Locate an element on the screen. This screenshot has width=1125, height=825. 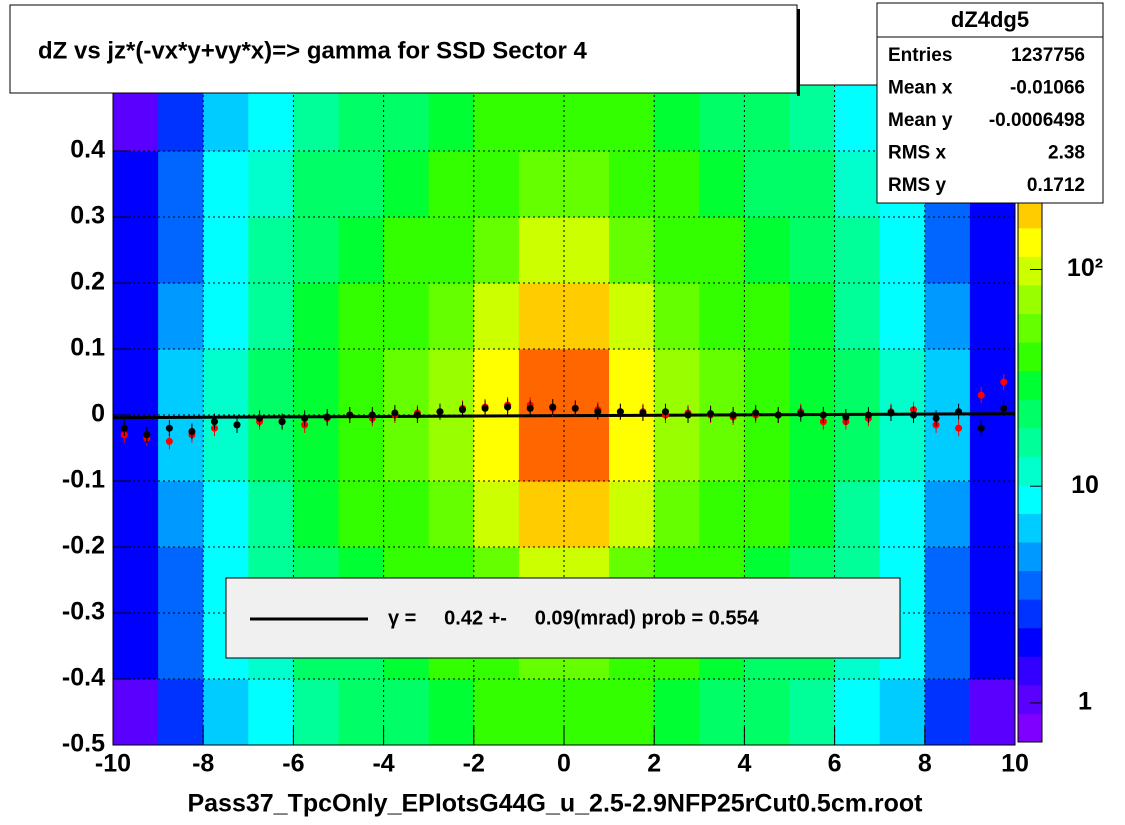
x-tick-label: 6 is located at coordinates (835, 764).